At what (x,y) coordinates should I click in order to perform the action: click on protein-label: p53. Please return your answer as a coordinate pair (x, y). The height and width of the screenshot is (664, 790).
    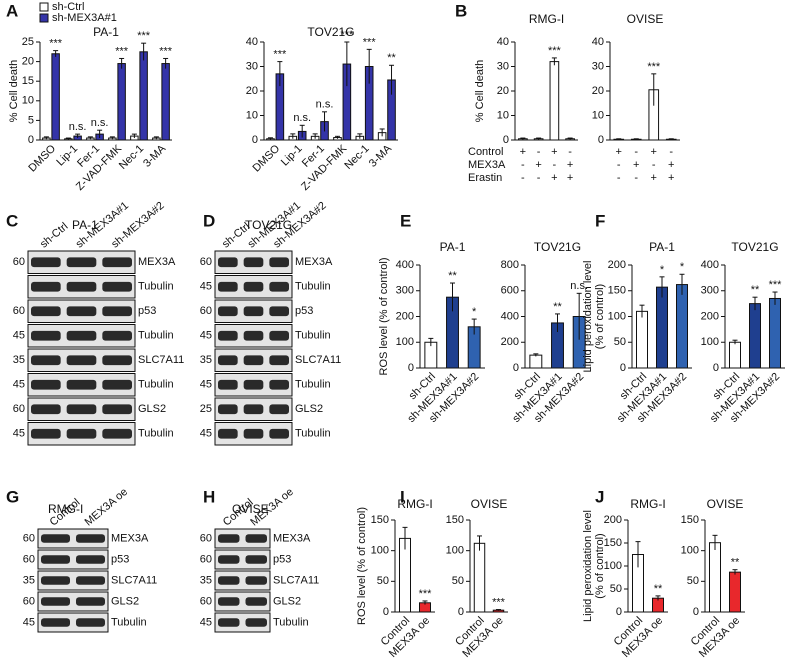
    Looking at the image, I should click on (147, 311).